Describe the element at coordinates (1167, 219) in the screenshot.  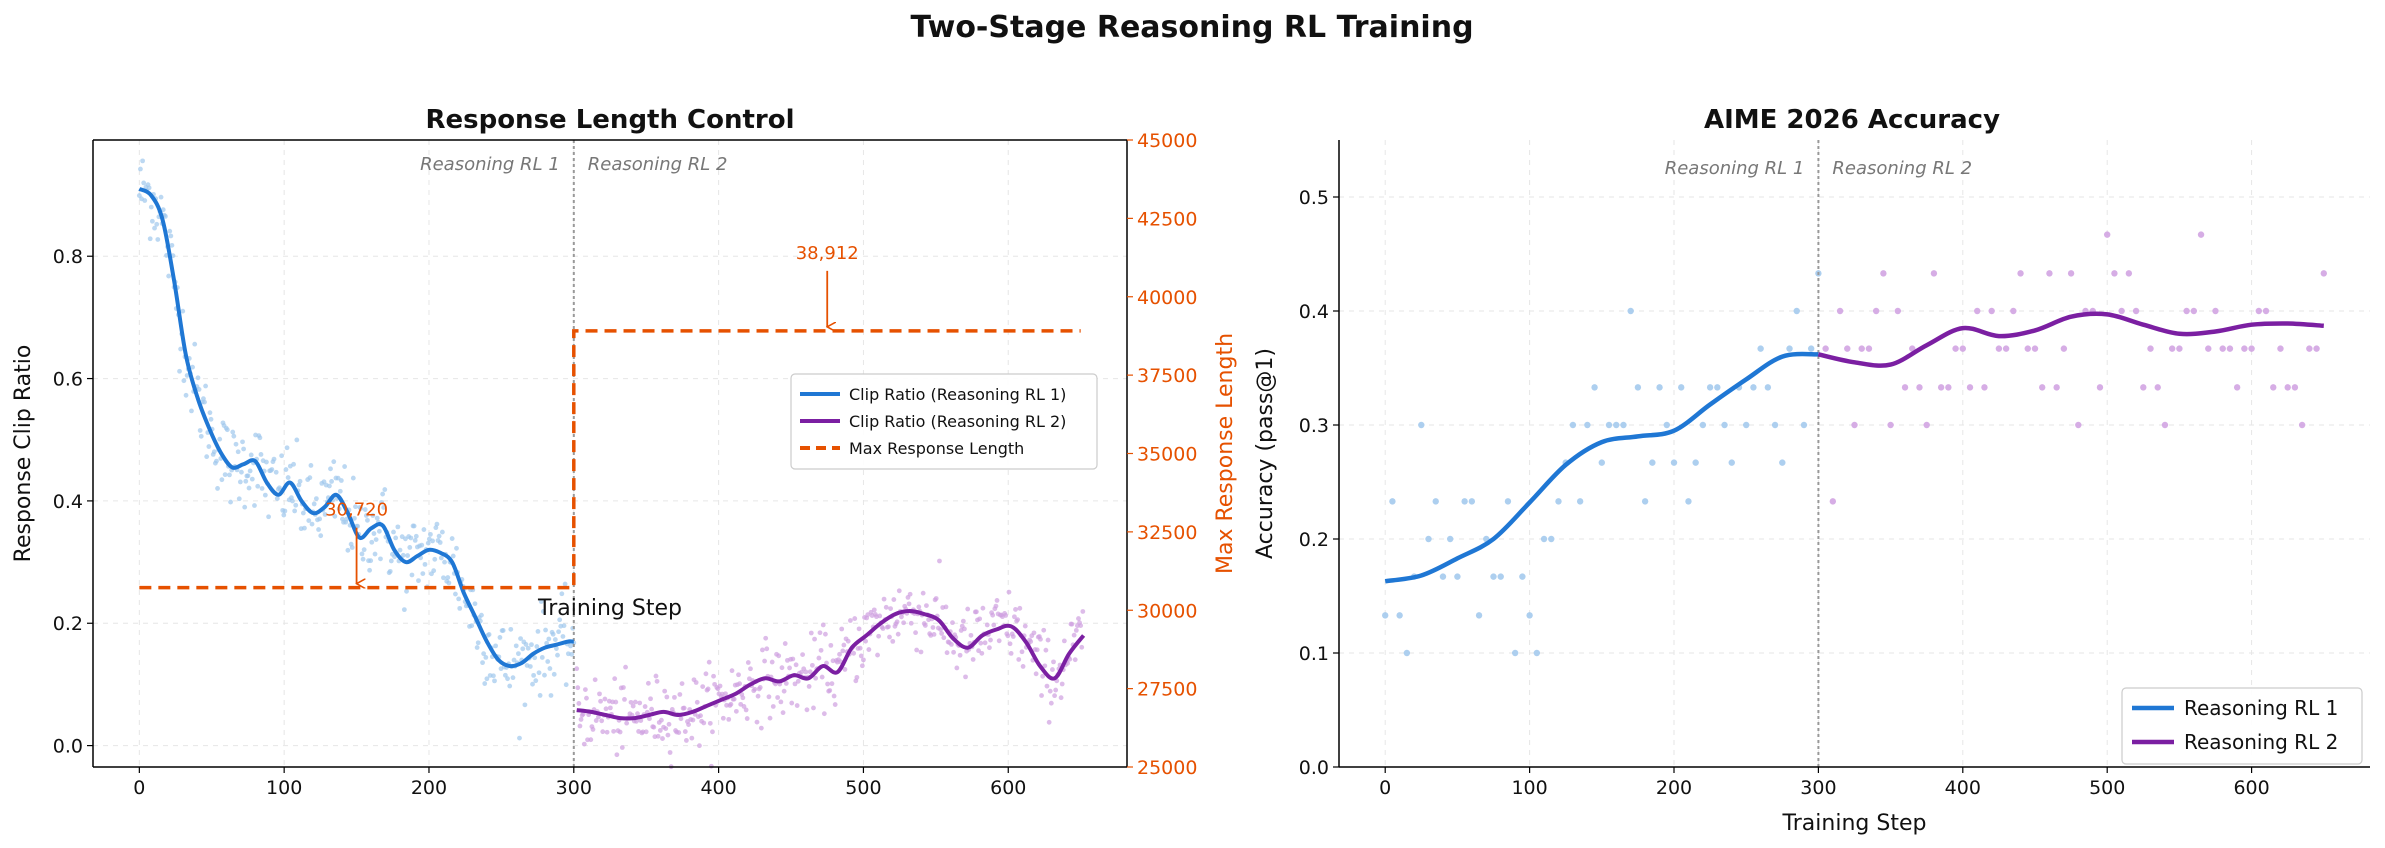
I see `right-tick-label: 42500` at that location.